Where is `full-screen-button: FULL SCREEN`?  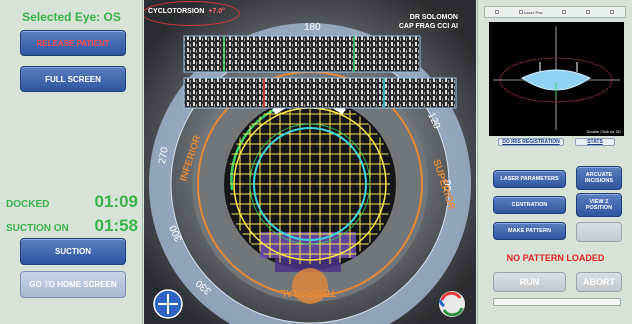
full-screen-button: FULL SCREEN is located at coordinates (73, 79).